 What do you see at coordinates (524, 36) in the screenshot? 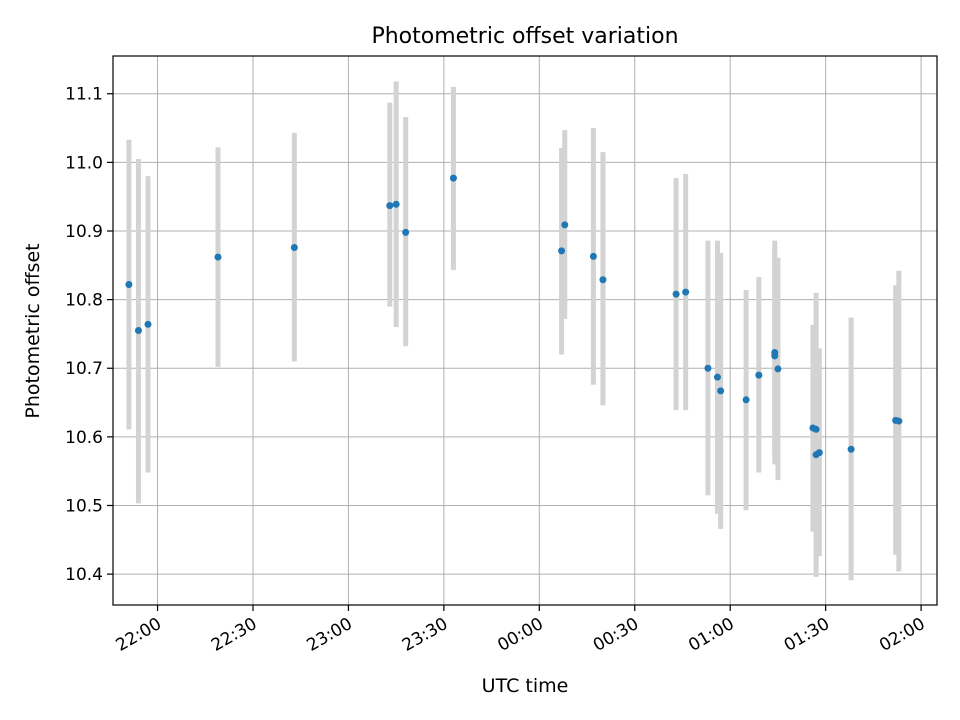
I see `chart-title: Photometric offset variation` at bounding box center [524, 36].